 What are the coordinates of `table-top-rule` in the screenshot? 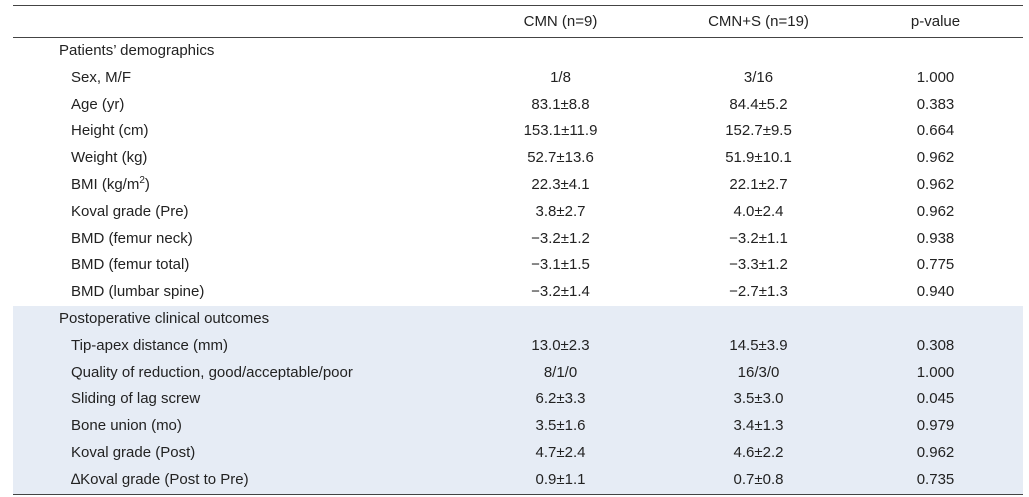 It's located at (518, 5).